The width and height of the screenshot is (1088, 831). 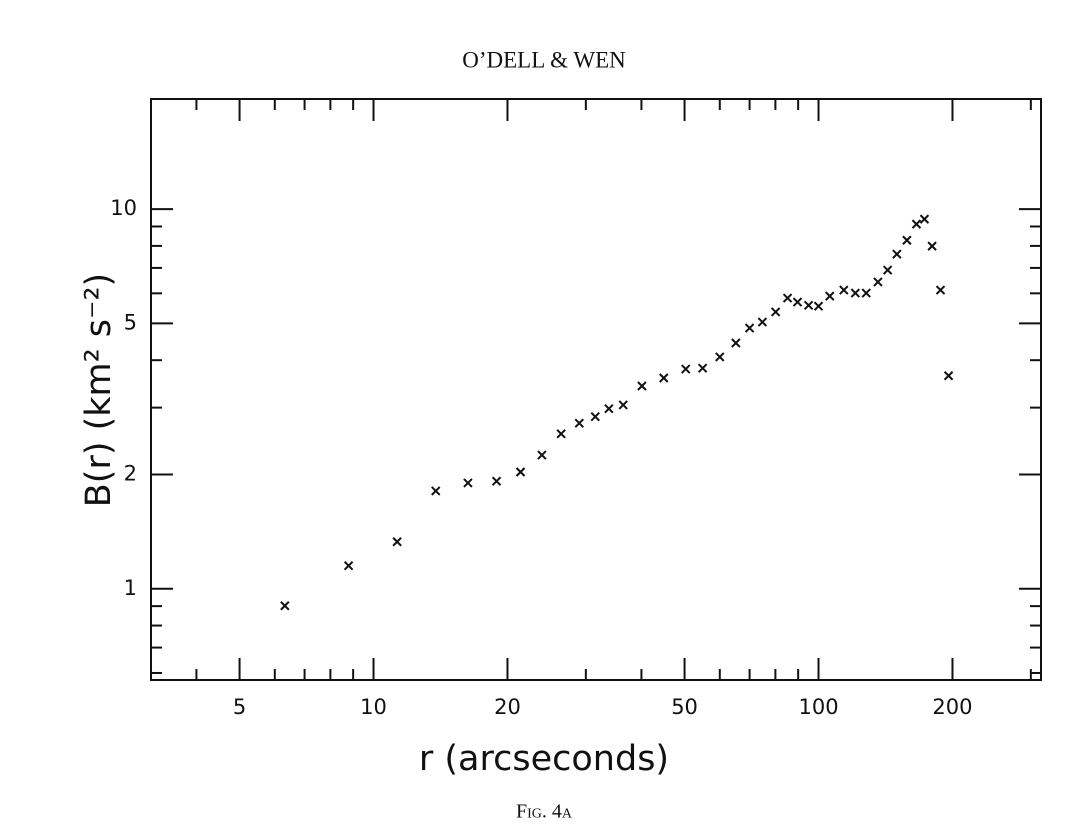 What do you see at coordinates (507, 707) in the screenshot?
I see `x-tick-label: 20` at bounding box center [507, 707].